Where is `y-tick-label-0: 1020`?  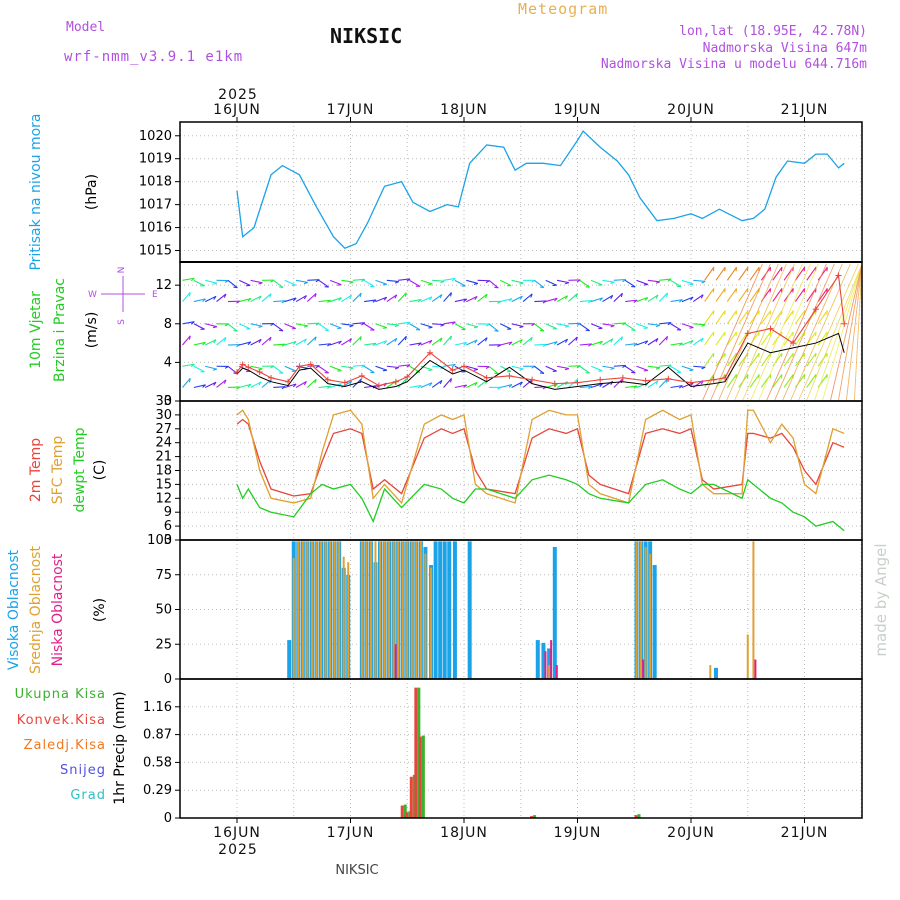 y-tick-label-0: 1020 is located at coordinates (155, 136).